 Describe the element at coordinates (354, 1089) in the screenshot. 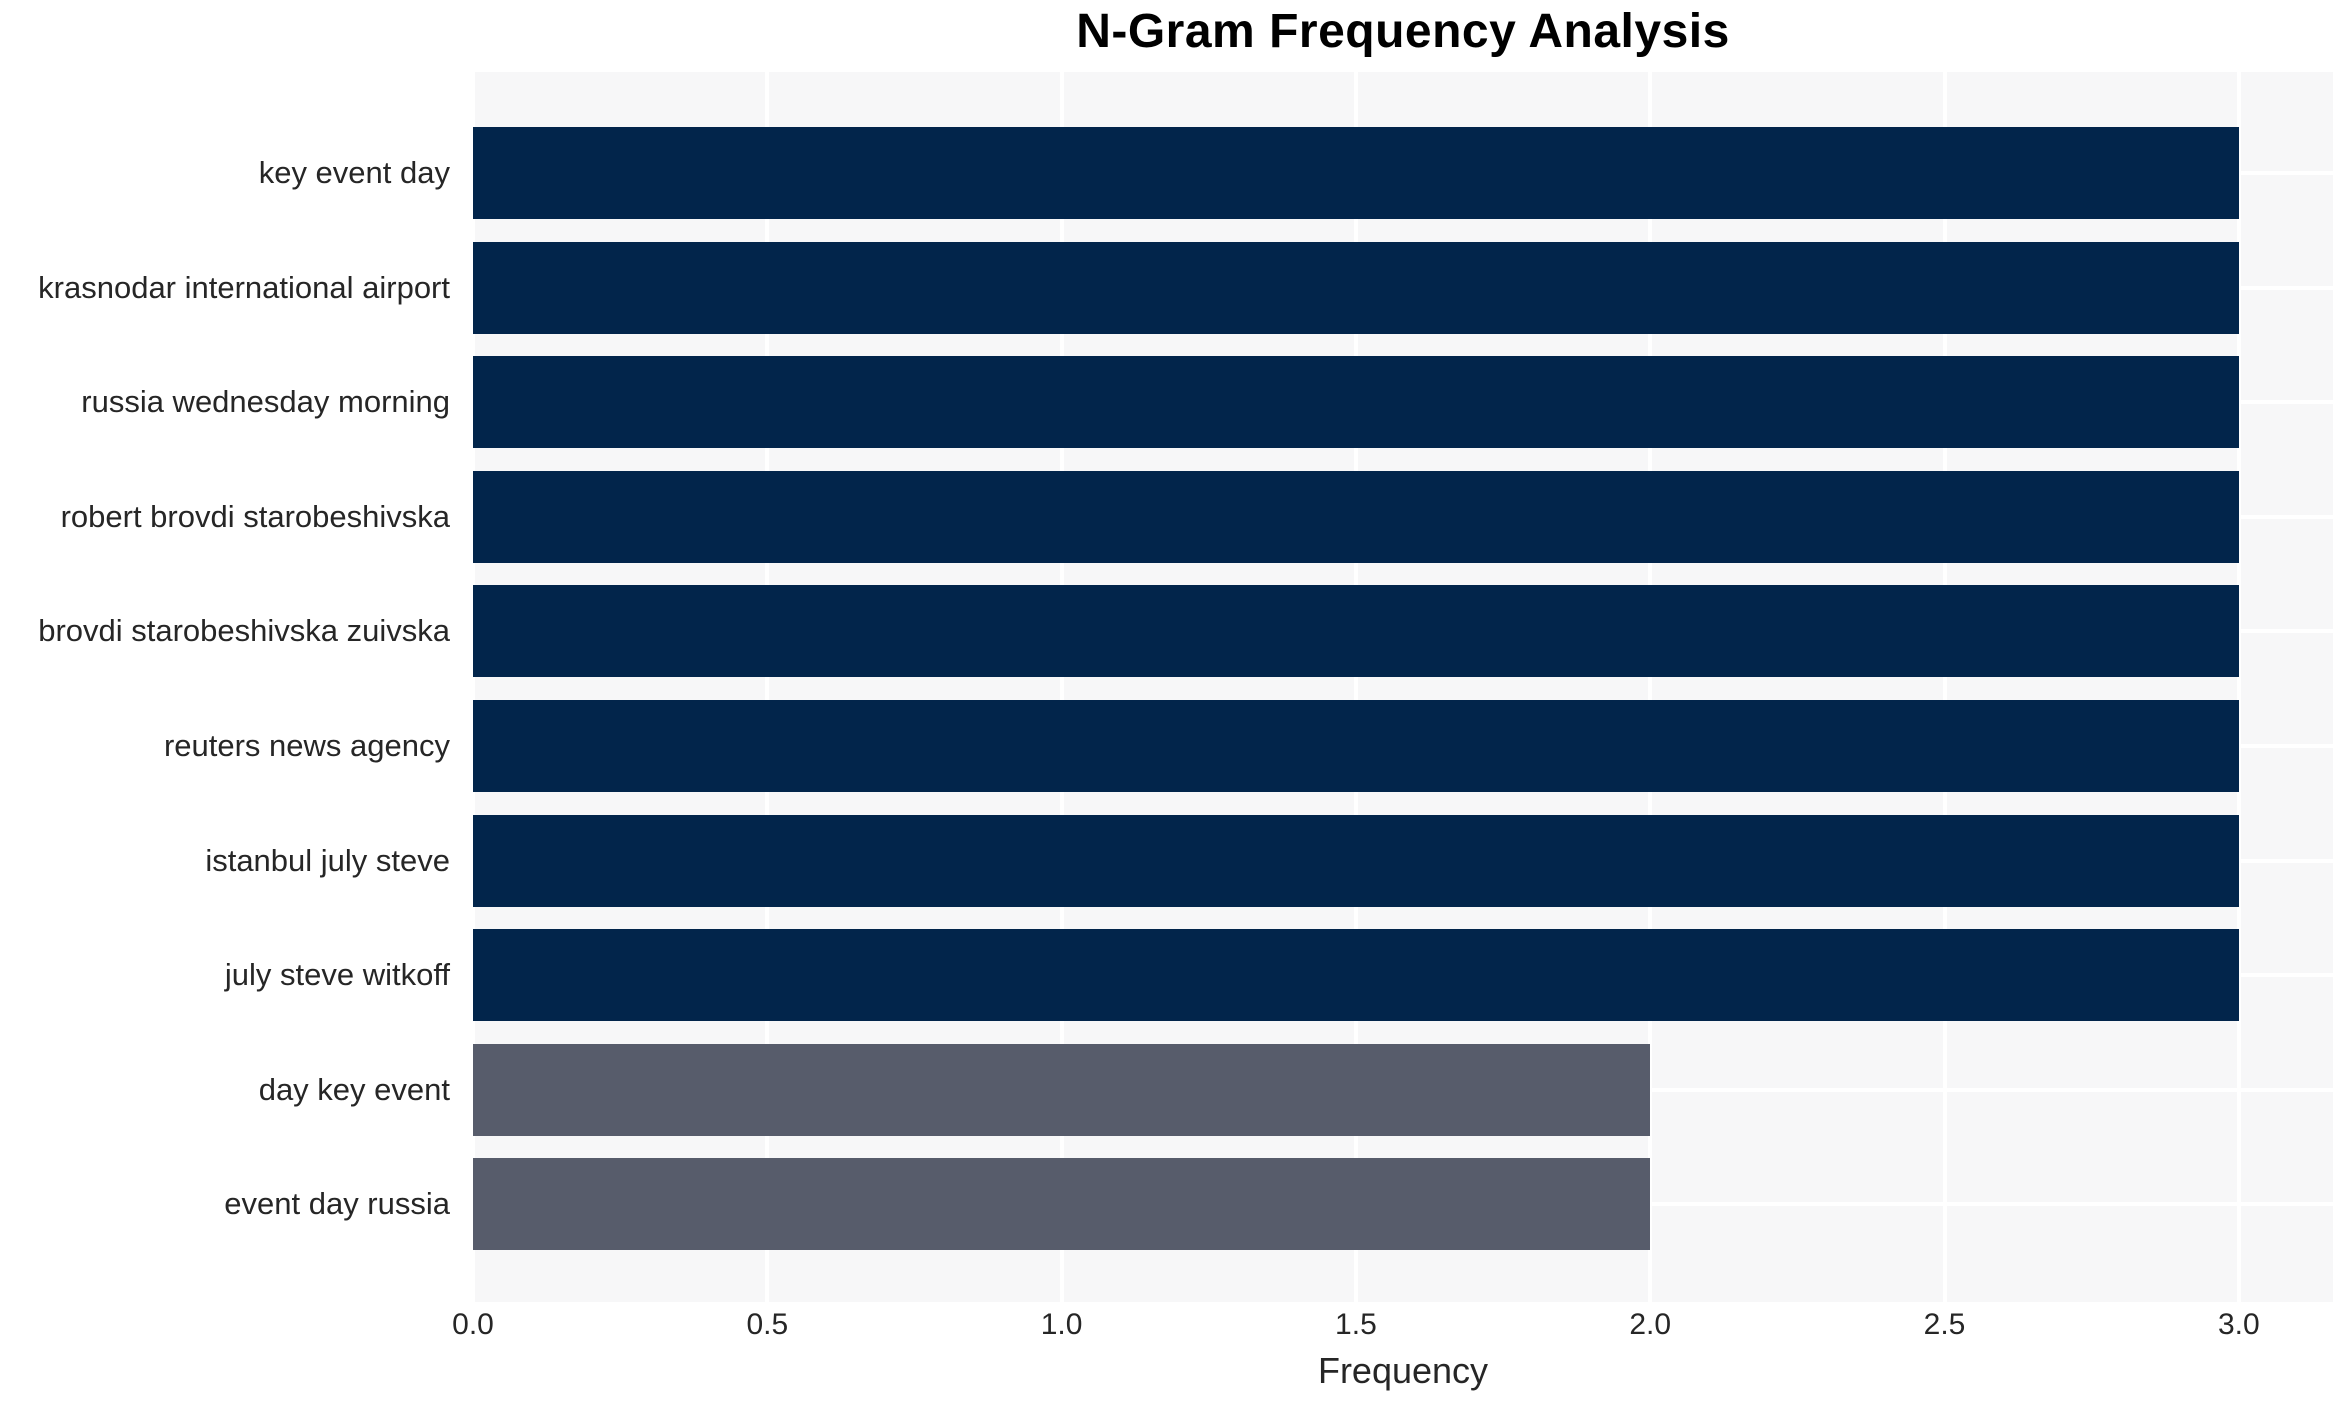

I see `category-label: day key event` at that location.